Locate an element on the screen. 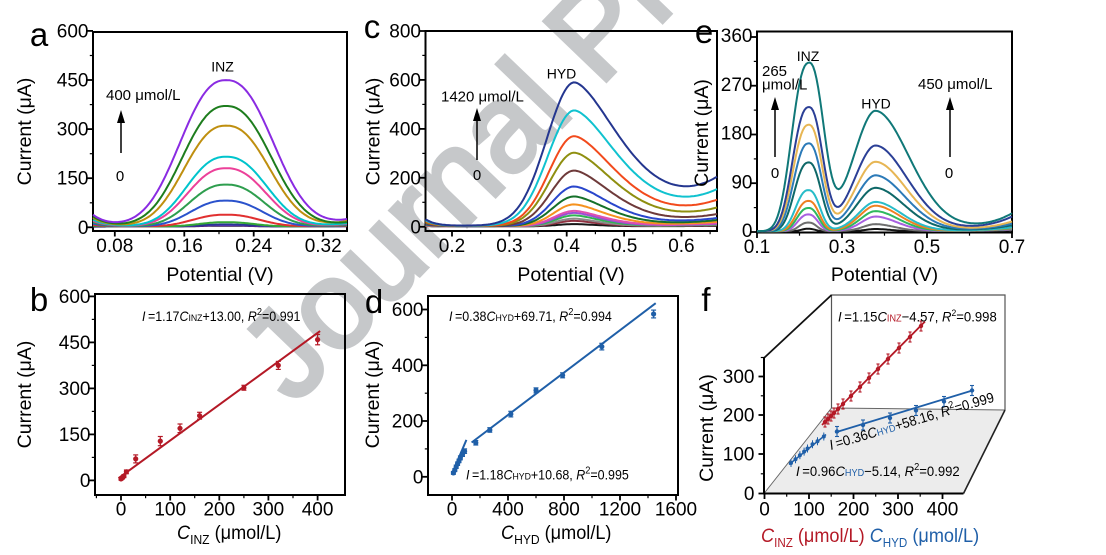  svg-text: 180 is located at coordinates (737, 134).